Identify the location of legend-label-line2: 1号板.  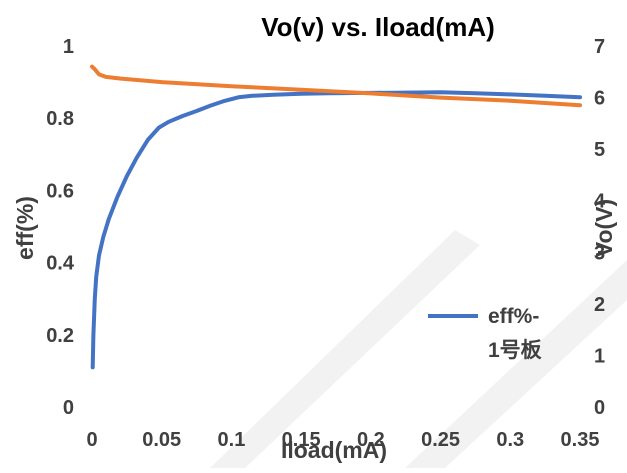
(515, 350).